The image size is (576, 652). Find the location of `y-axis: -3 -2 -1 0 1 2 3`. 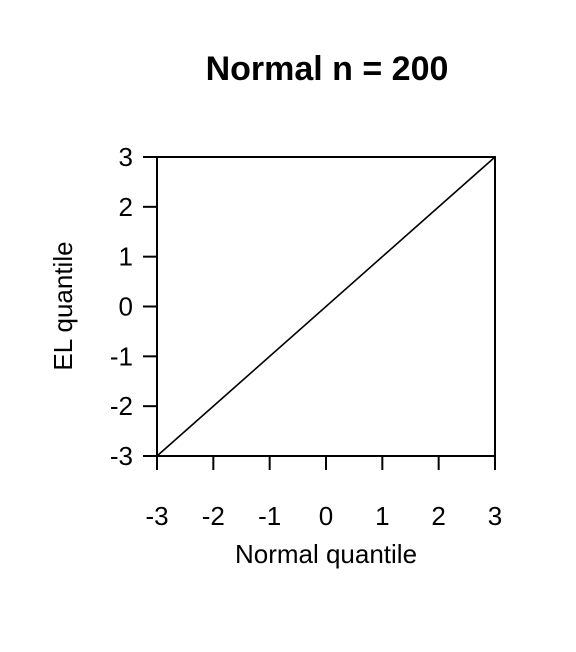

y-axis: -3 -2 -1 0 1 2 3 is located at coordinates (133, 306).